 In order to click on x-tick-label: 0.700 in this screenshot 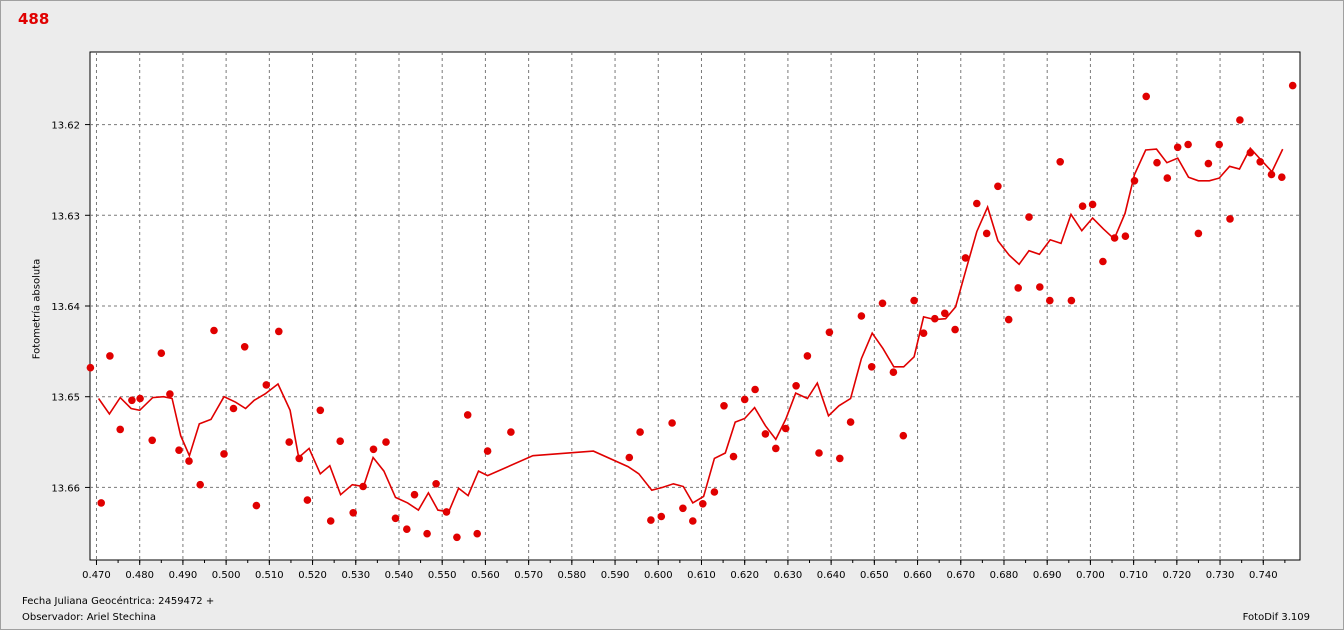, I will do `click(1090, 575)`.